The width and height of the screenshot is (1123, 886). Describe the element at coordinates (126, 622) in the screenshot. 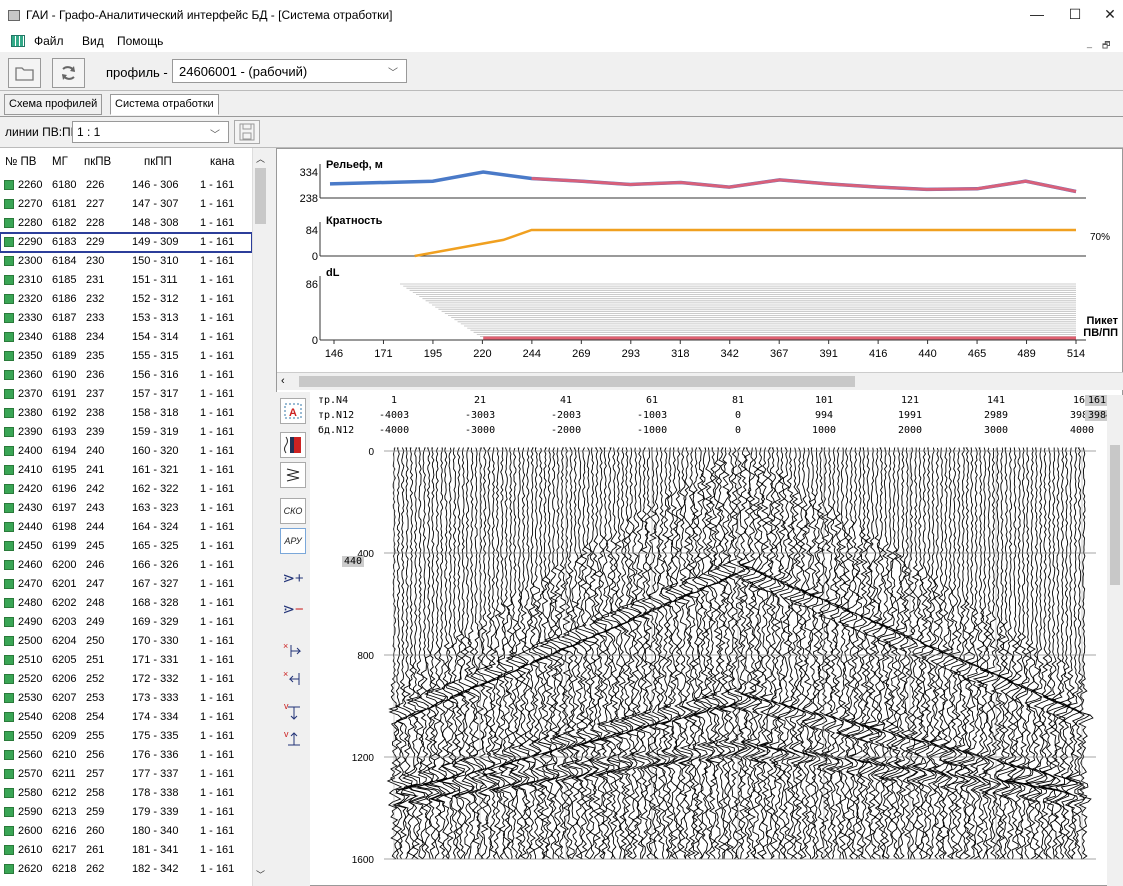

I see `table-row: 2490 6203 249 169 - 329 1 - 161` at that location.